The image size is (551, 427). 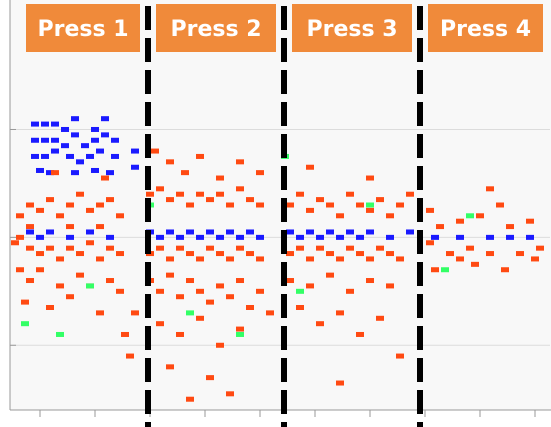 I want to click on press-header, so click(x=216, y=28).